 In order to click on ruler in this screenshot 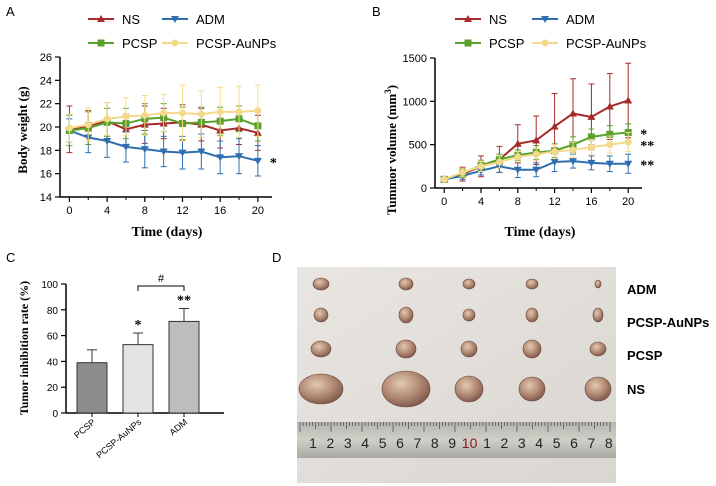, I will do `click(456, 440)`.